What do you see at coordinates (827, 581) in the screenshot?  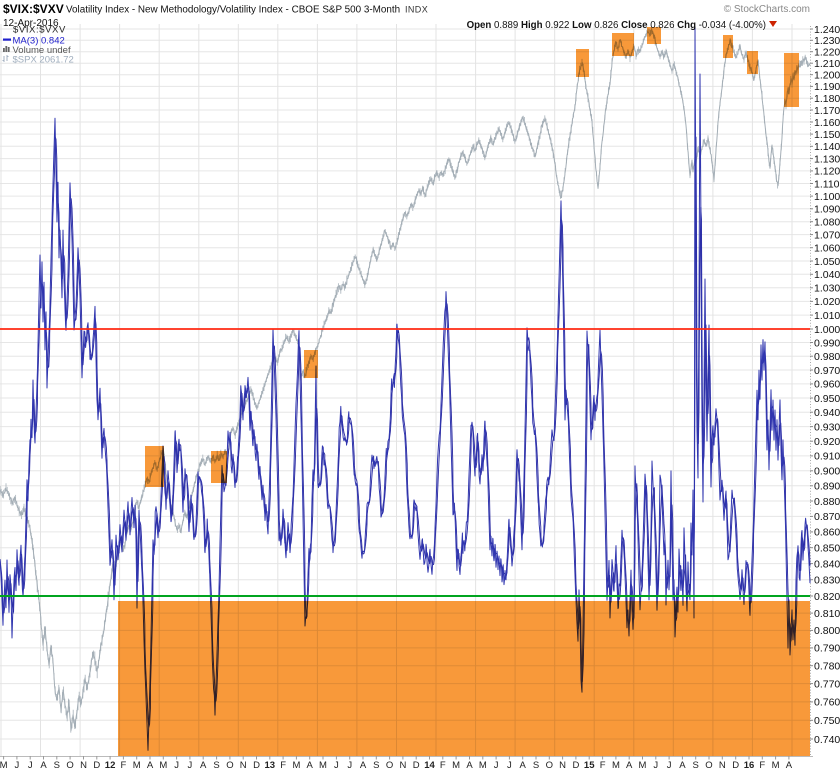 I see `svg-text: 0.830` at bounding box center [827, 581].